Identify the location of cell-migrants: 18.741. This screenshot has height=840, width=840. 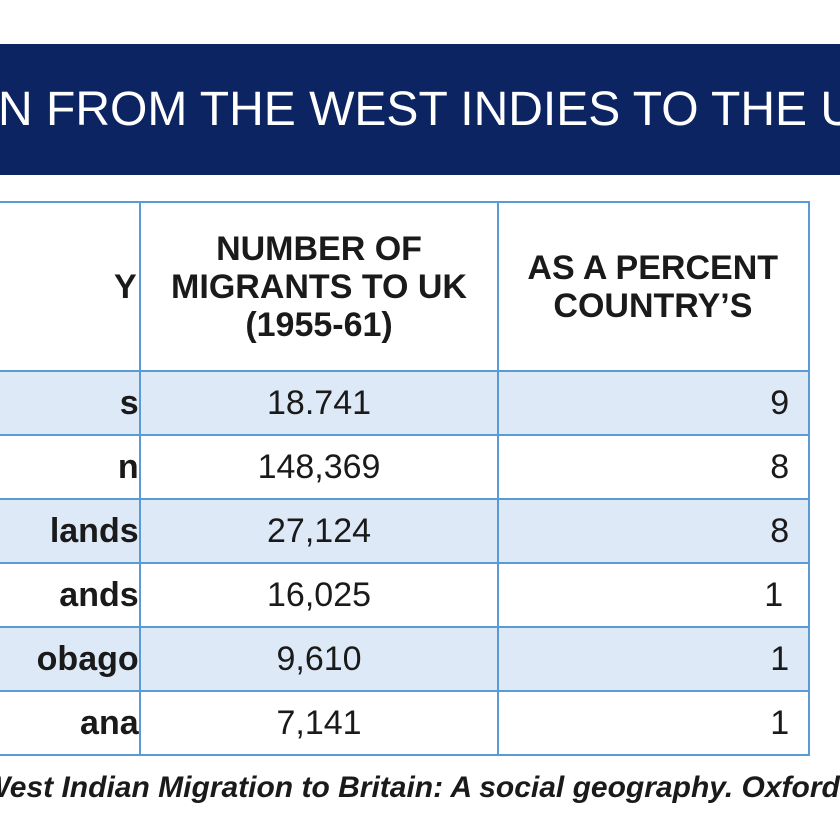
(319, 403).